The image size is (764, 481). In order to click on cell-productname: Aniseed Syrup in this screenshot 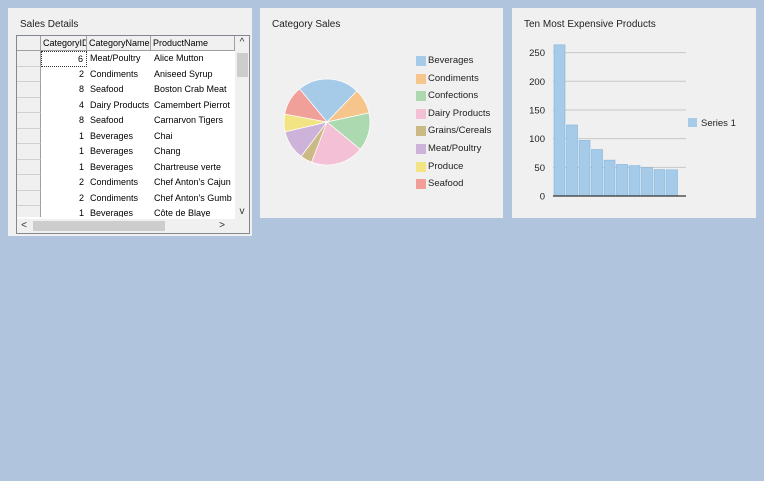, I will do `click(183, 73)`.